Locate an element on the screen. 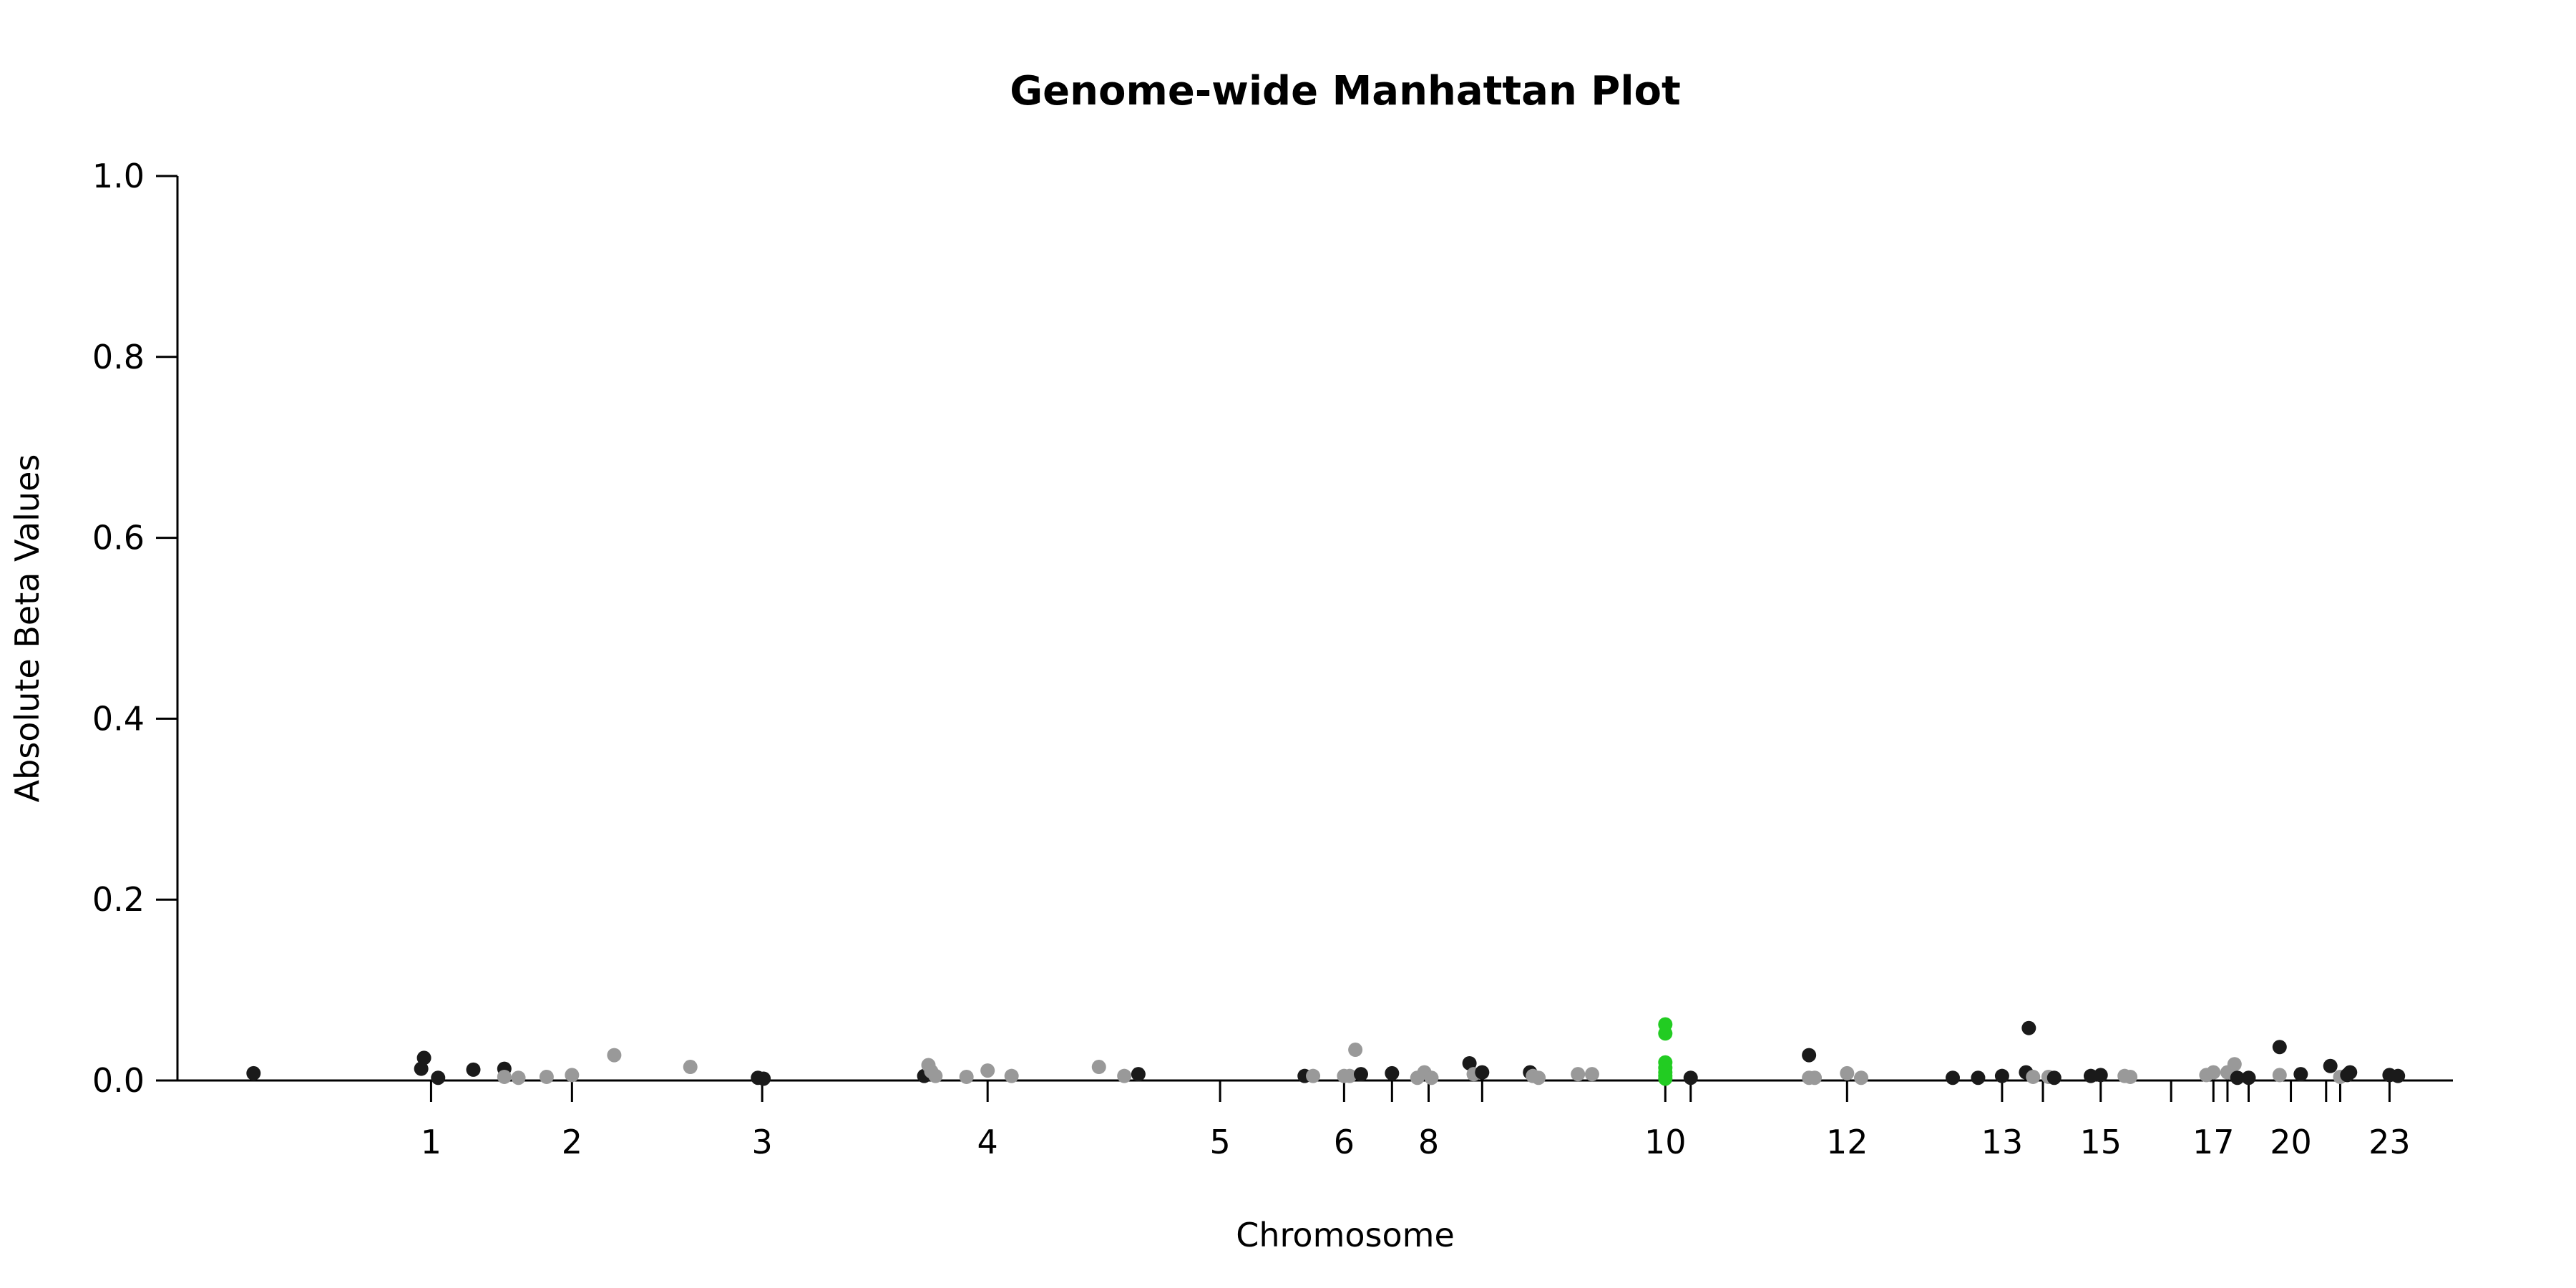 This screenshot has width=2576, height=1288. x-tick-label: 3 is located at coordinates (762, 1142).